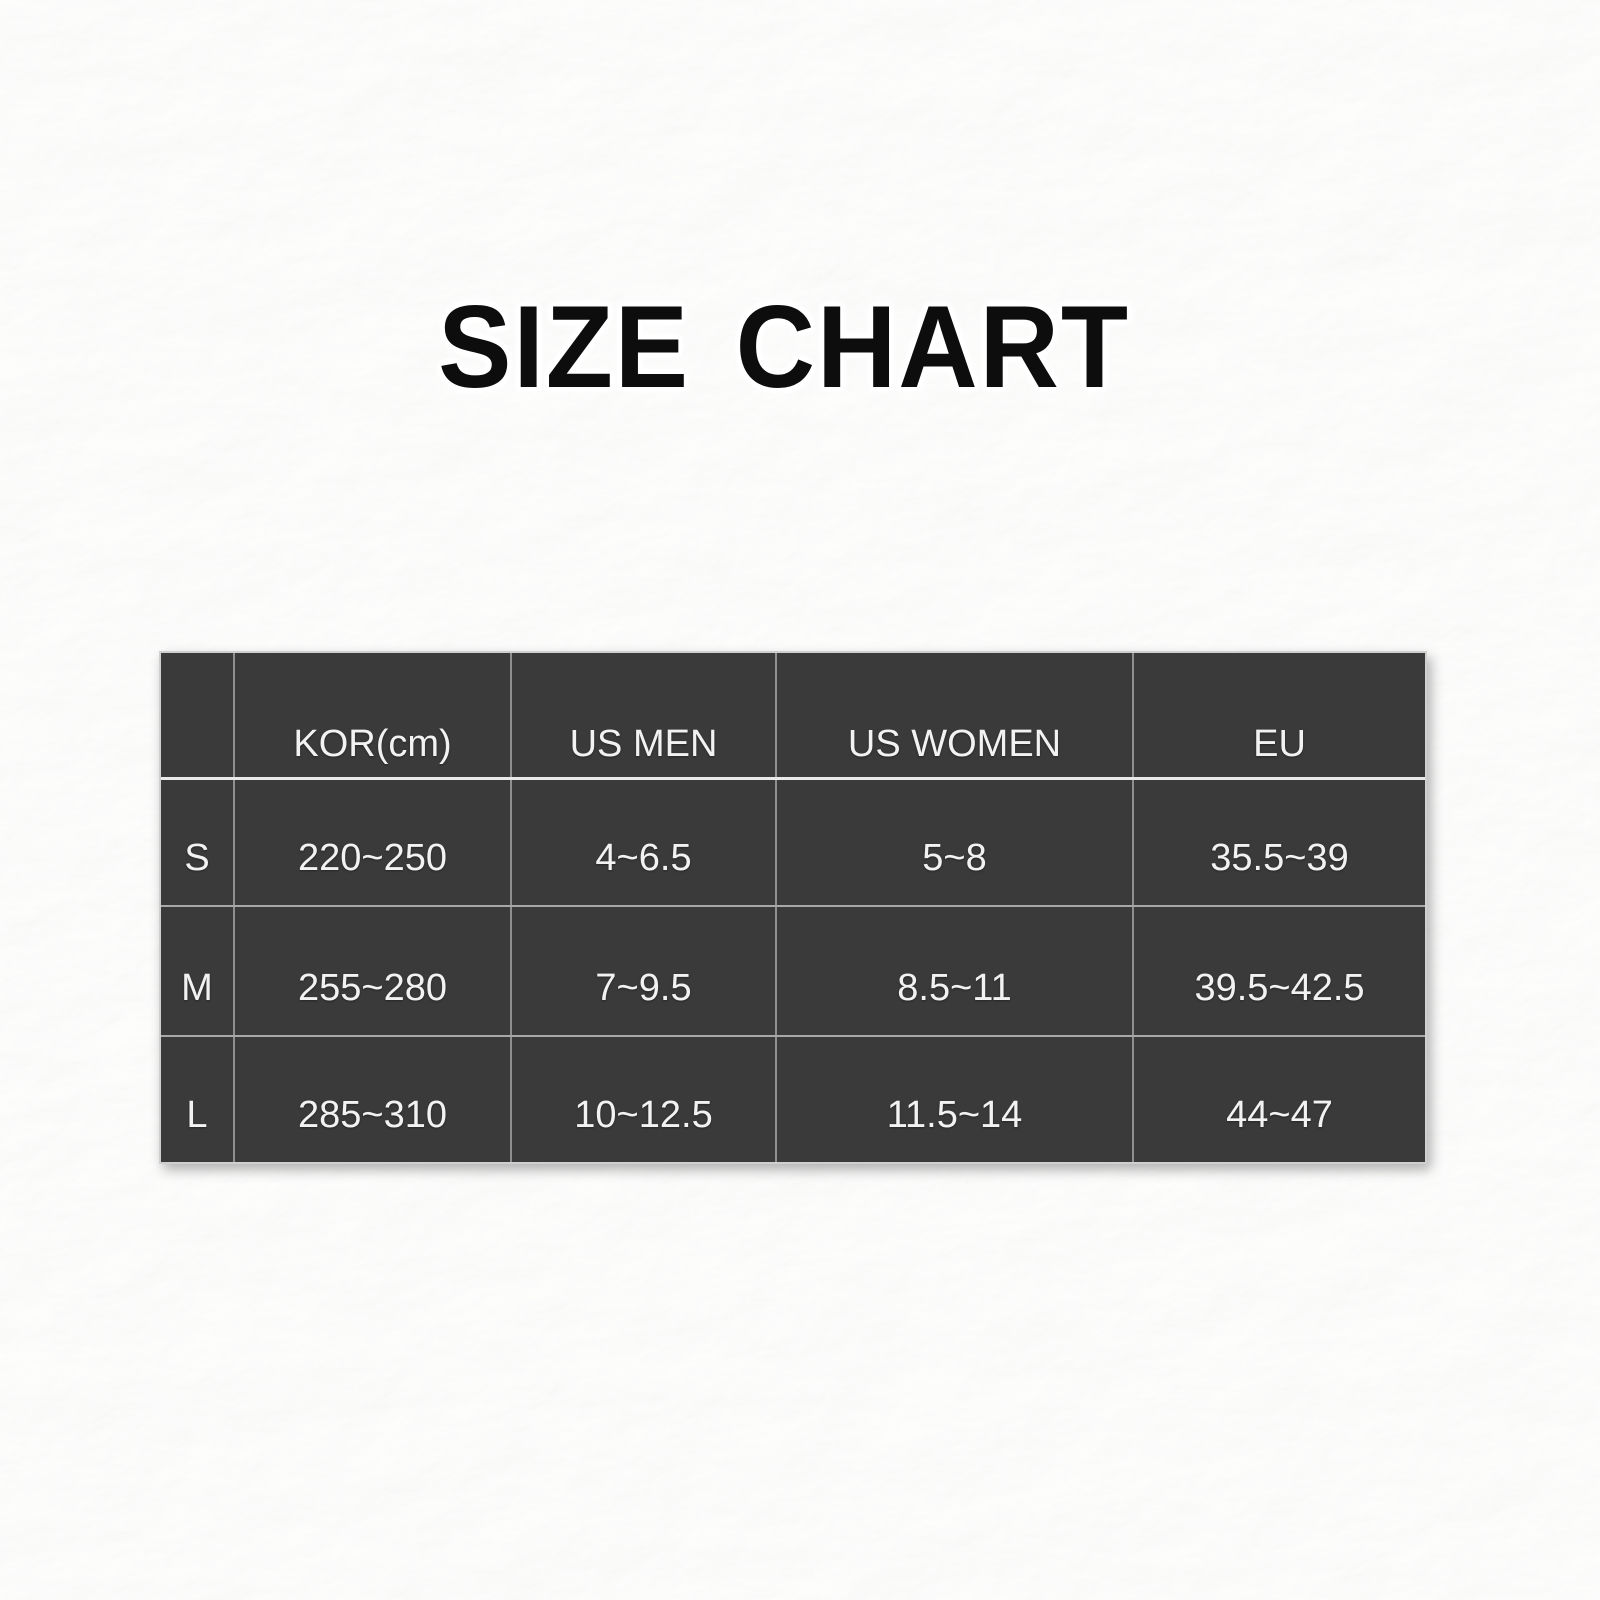 The image size is (1600, 1600). I want to click on corner-header-cell, so click(198, 716).